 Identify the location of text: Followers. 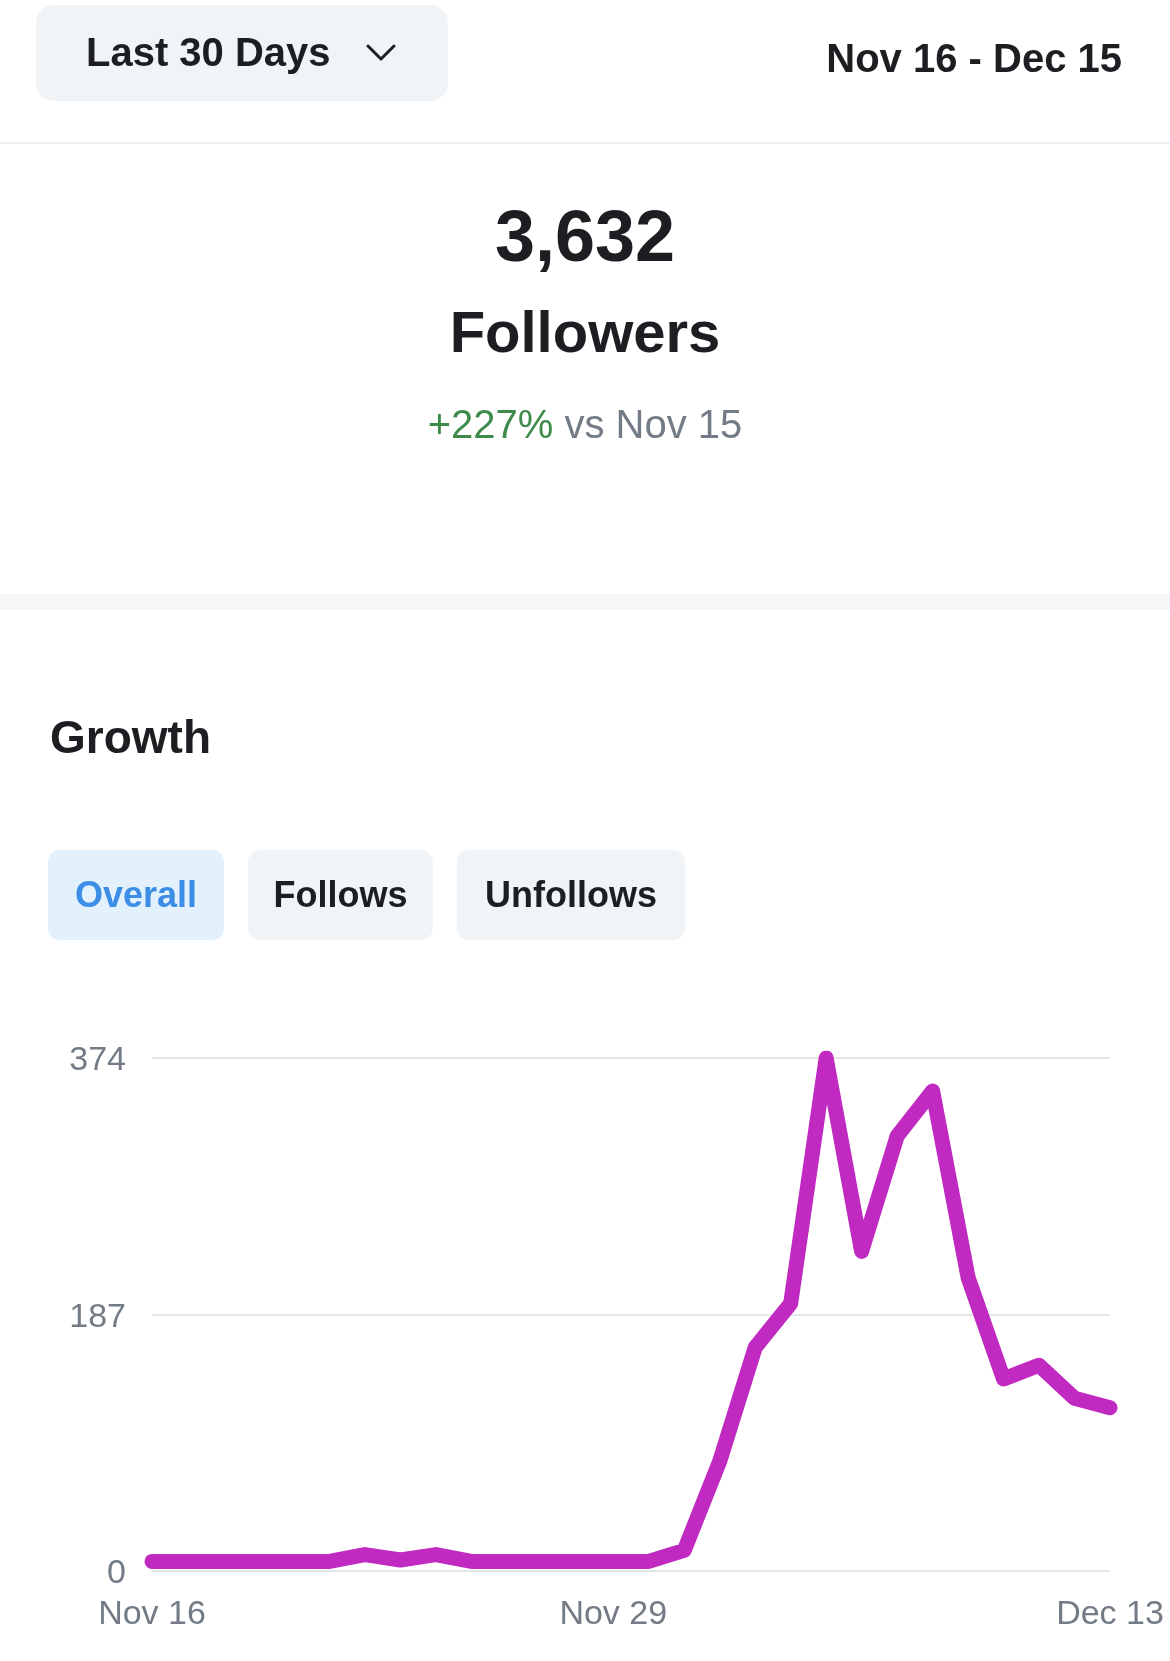
(585, 331).